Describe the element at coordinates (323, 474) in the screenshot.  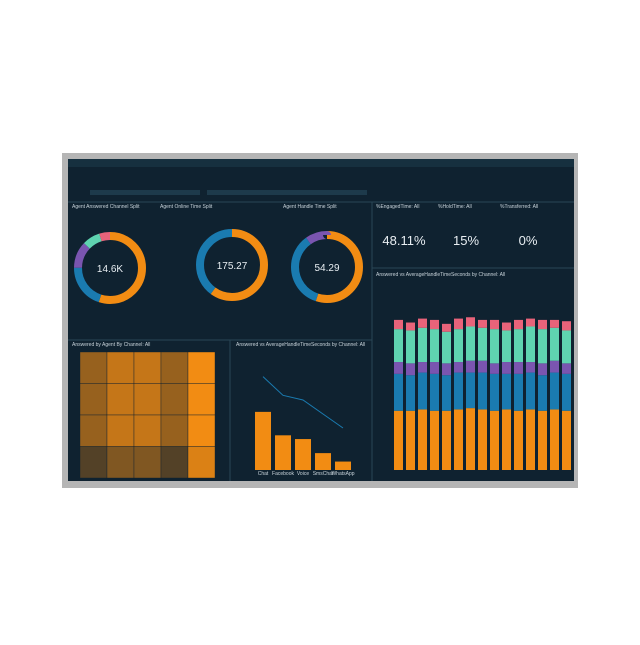
I see `x-tick-label: SmsChat` at that location.